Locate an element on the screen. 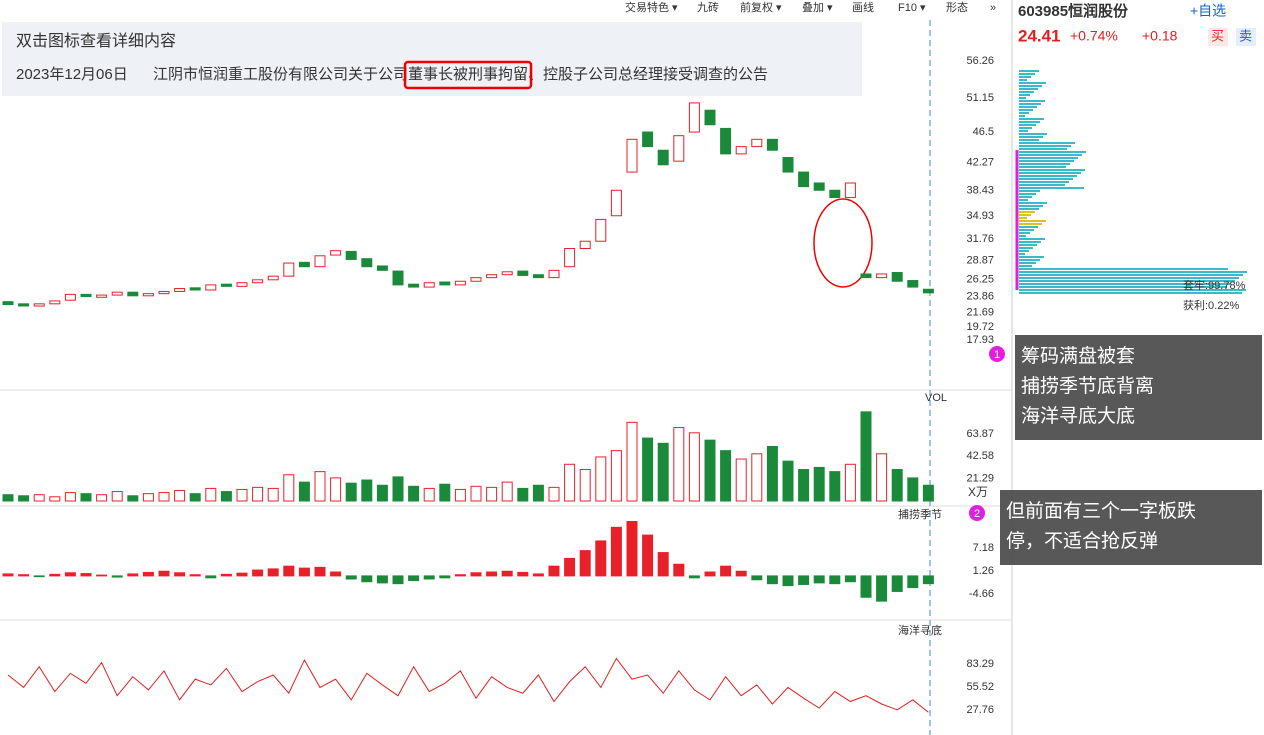 The height and width of the screenshot is (735, 1264). stock-name: 603985恒润股份 is located at coordinates (1073, 11).